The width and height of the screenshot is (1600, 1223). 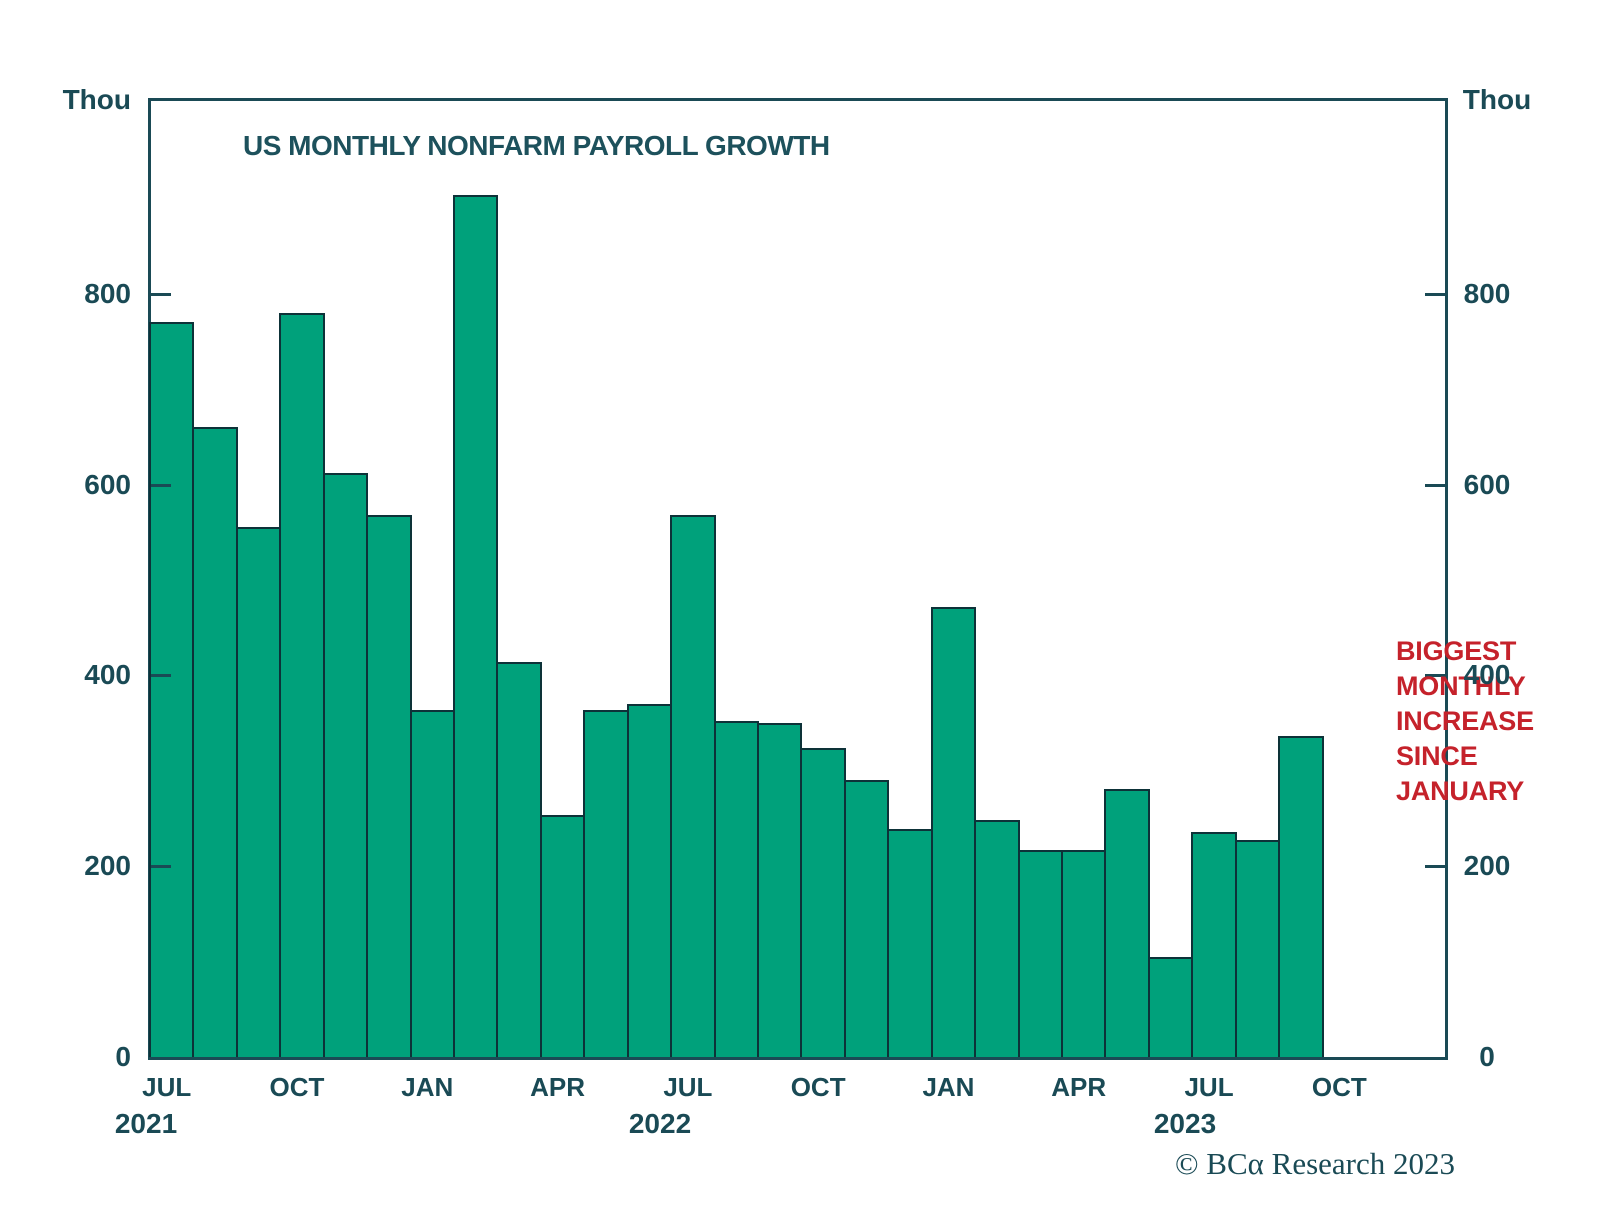 What do you see at coordinates (536, 145) in the screenshot?
I see `chart-title: US MONTHLY NONFARM PAYROLL GROWTH` at bounding box center [536, 145].